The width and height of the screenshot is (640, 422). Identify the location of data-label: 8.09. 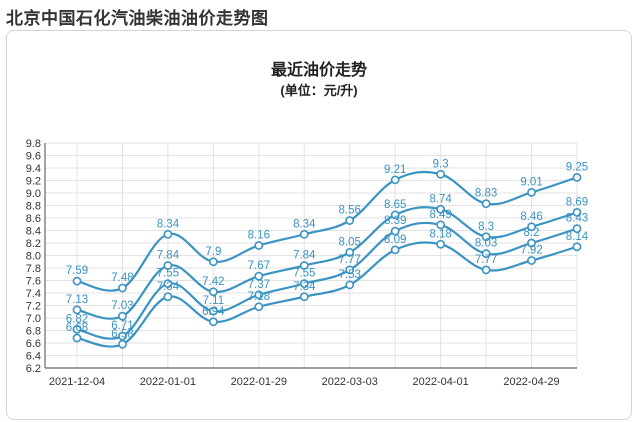
(395, 240).